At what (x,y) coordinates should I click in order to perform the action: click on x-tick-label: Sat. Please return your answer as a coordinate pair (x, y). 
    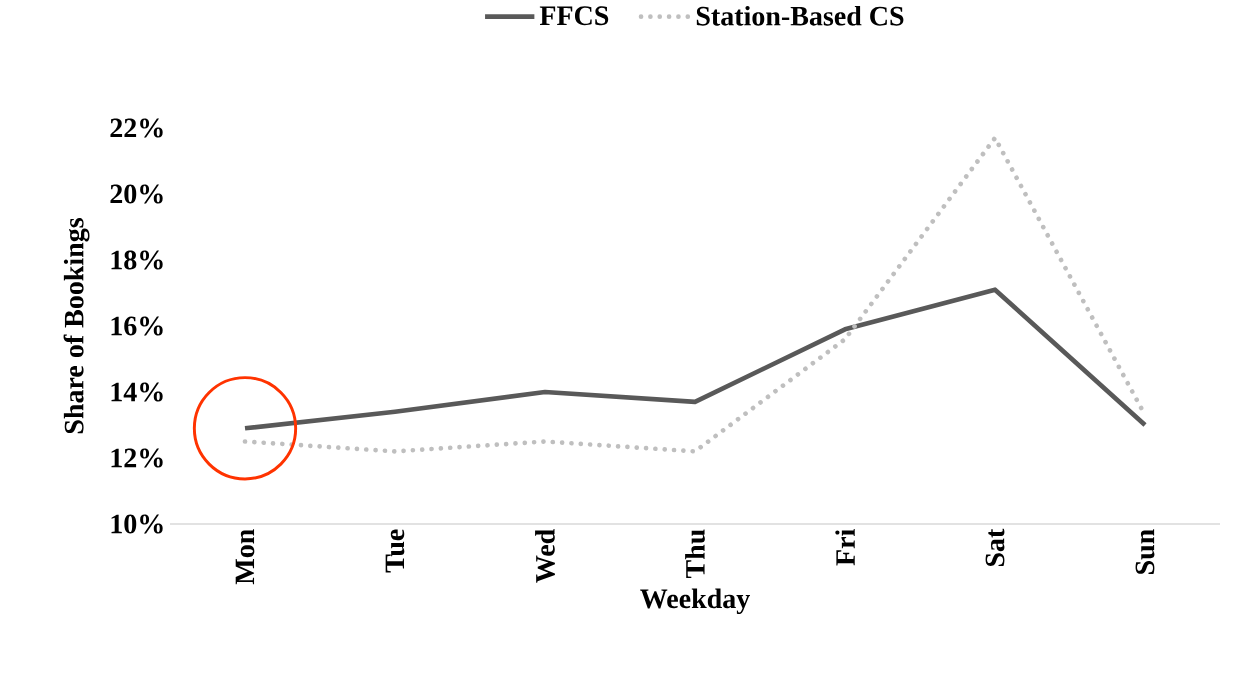
    Looking at the image, I should click on (995, 547).